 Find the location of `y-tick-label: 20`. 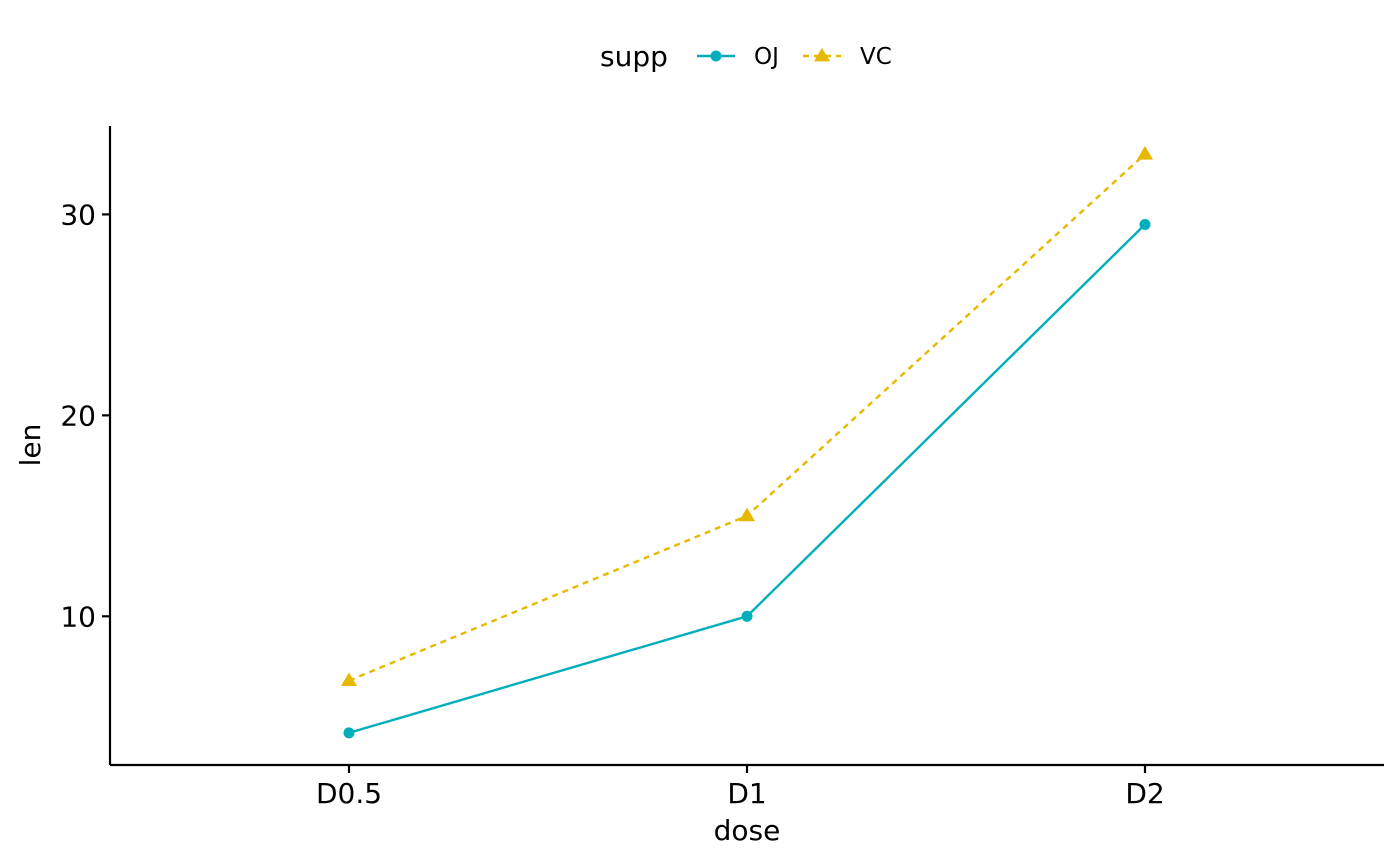

y-tick-label: 20 is located at coordinates (78, 415).